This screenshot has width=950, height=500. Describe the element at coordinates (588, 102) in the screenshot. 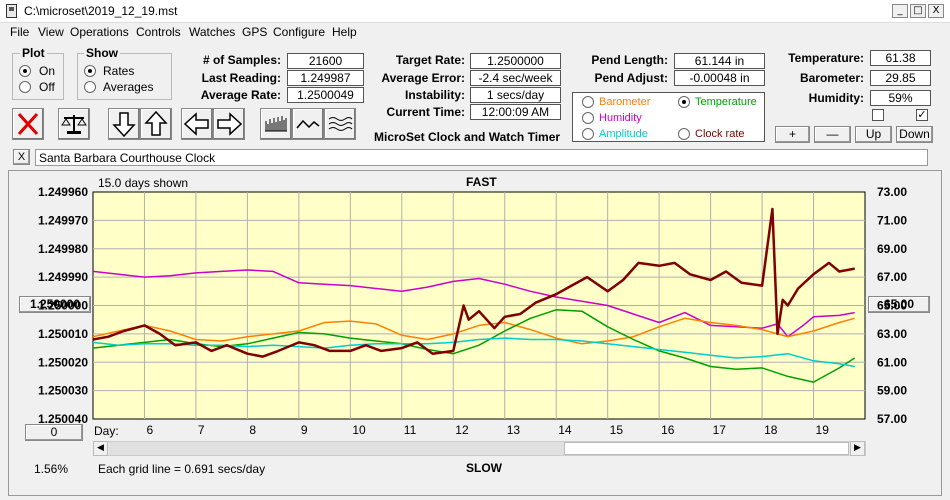

I see `legend-barometer-radio` at that location.